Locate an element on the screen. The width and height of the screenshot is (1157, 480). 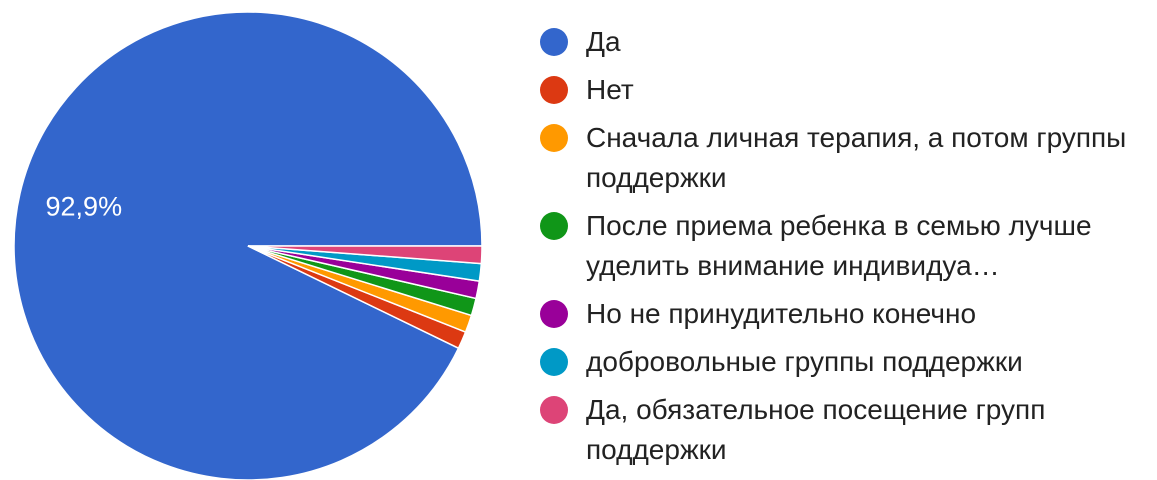
pie-slice-labels: 92,9% is located at coordinates (84, 206).